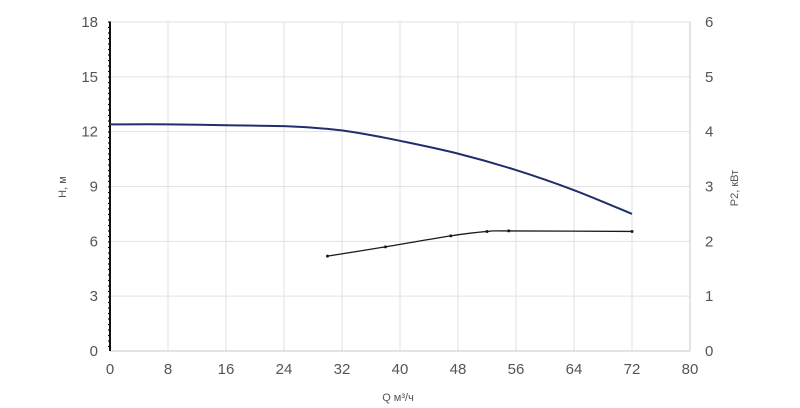 This screenshot has height=408, width=800. I want to click on y2-tick-label: 1, so click(709, 296).